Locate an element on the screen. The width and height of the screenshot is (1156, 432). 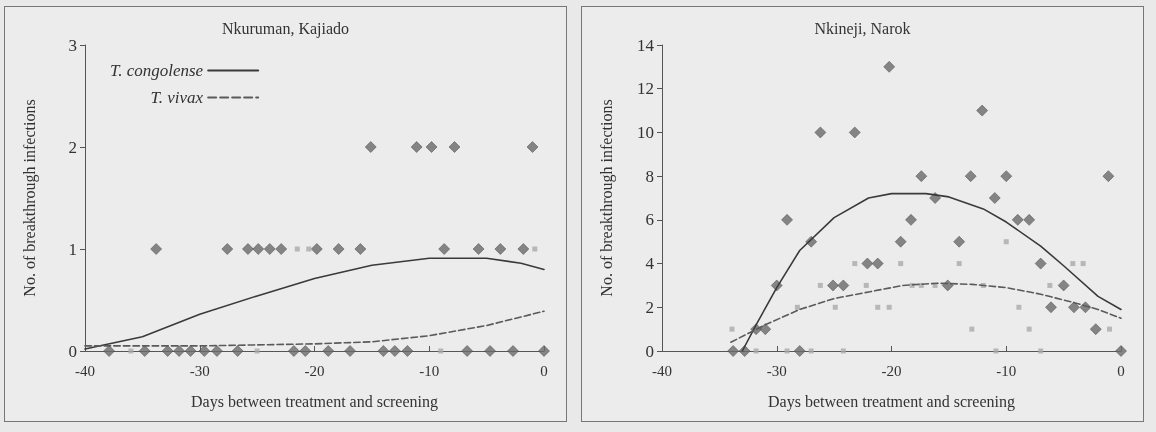
y-tick-label: 6 is located at coordinates (649, 220).